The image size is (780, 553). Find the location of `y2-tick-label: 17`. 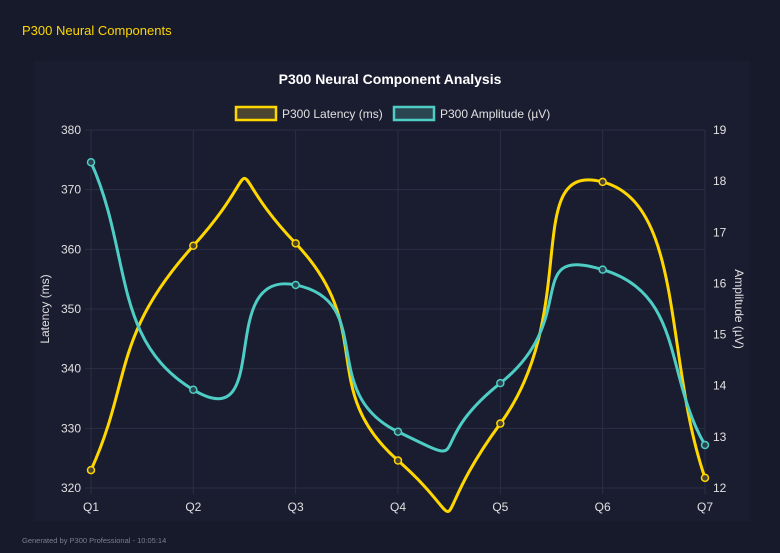

y2-tick-label: 17 is located at coordinates (720, 232).